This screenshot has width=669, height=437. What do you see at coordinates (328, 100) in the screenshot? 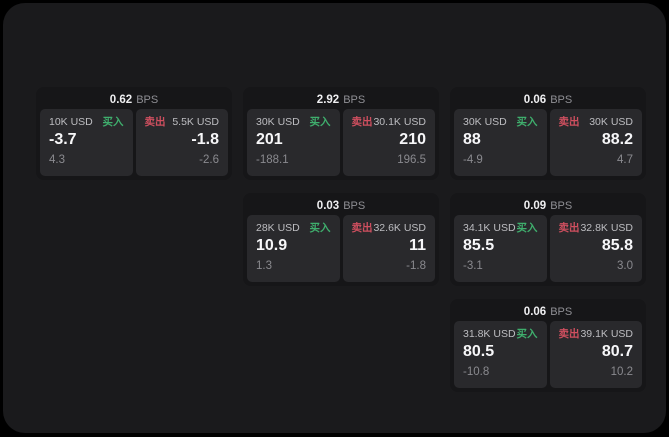
I see `spread-value: 2.92` at bounding box center [328, 100].